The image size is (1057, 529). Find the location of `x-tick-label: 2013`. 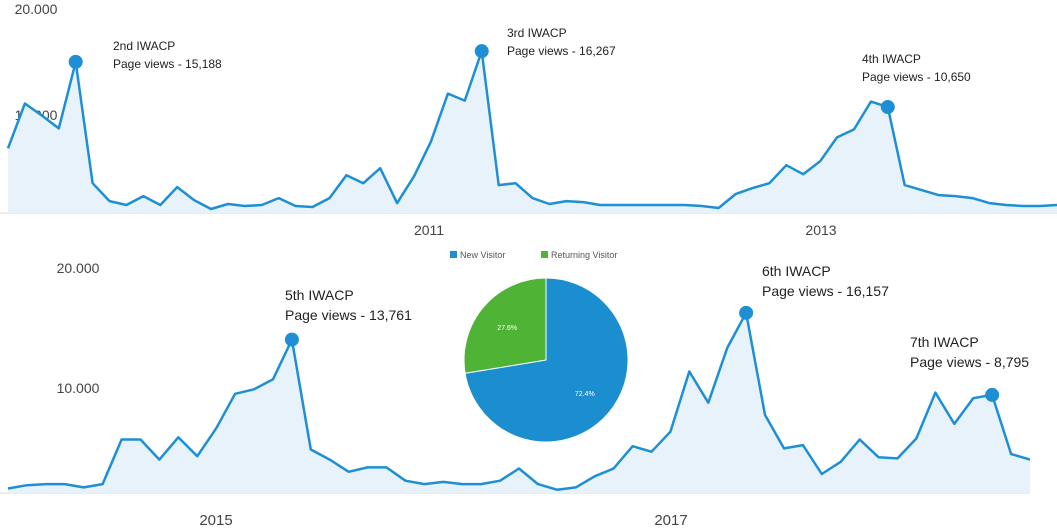

x-tick-label: 2013 is located at coordinates (820, 230).